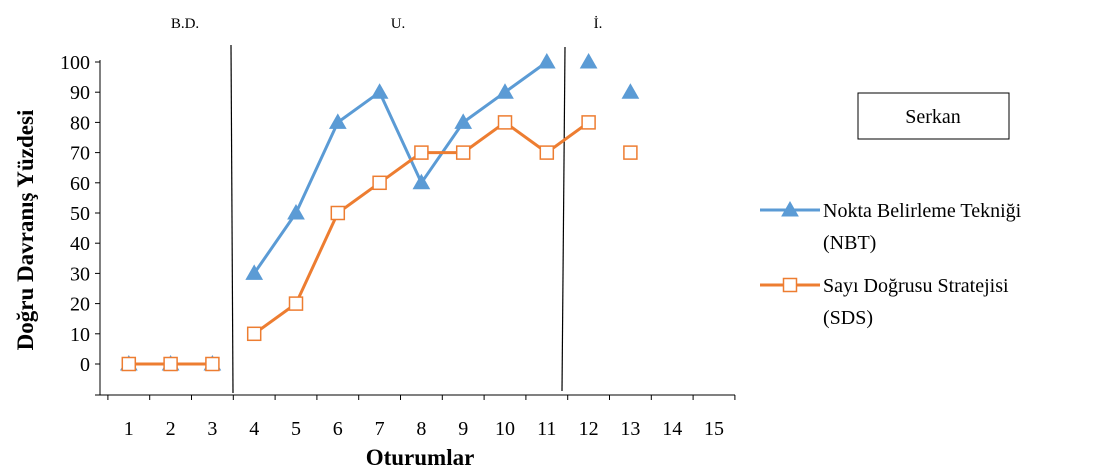 This screenshot has width=1093, height=473. What do you see at coordinates (80, 123) in the screenshot?
I see `y-tick-label: 80` at bounding box center [80, 123].